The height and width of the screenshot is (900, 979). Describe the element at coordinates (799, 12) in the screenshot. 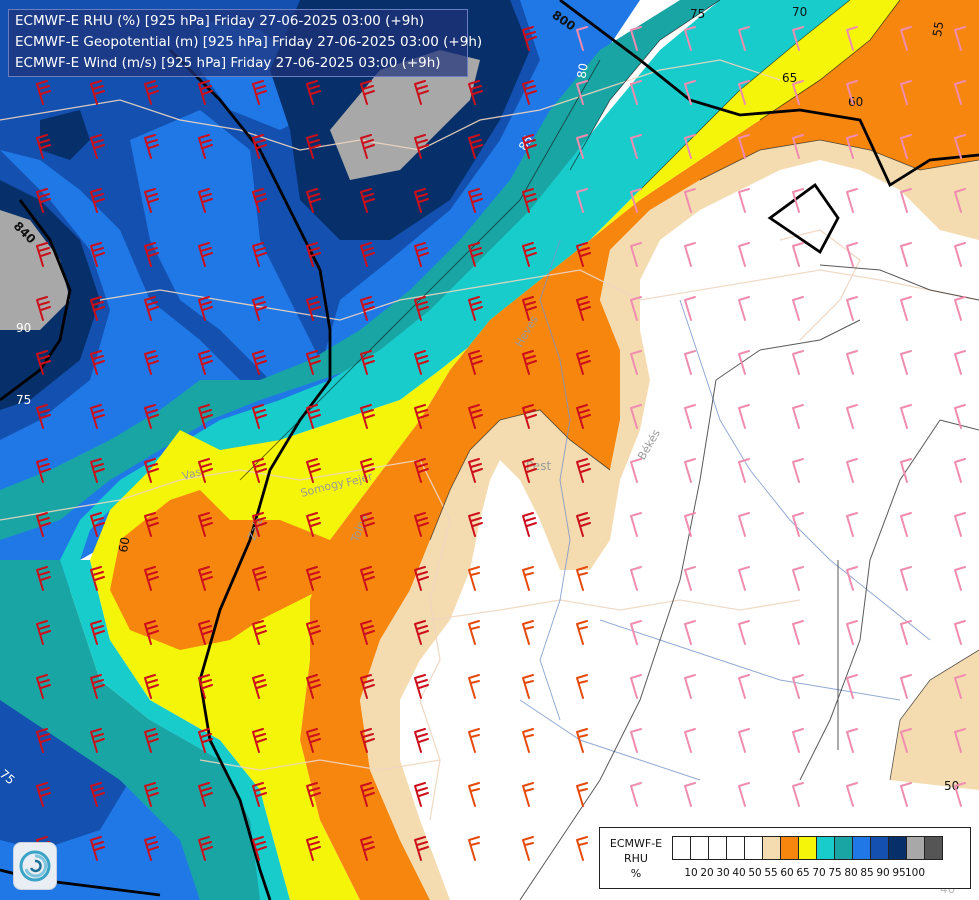

I see `contour-label-70: 70` at that location.